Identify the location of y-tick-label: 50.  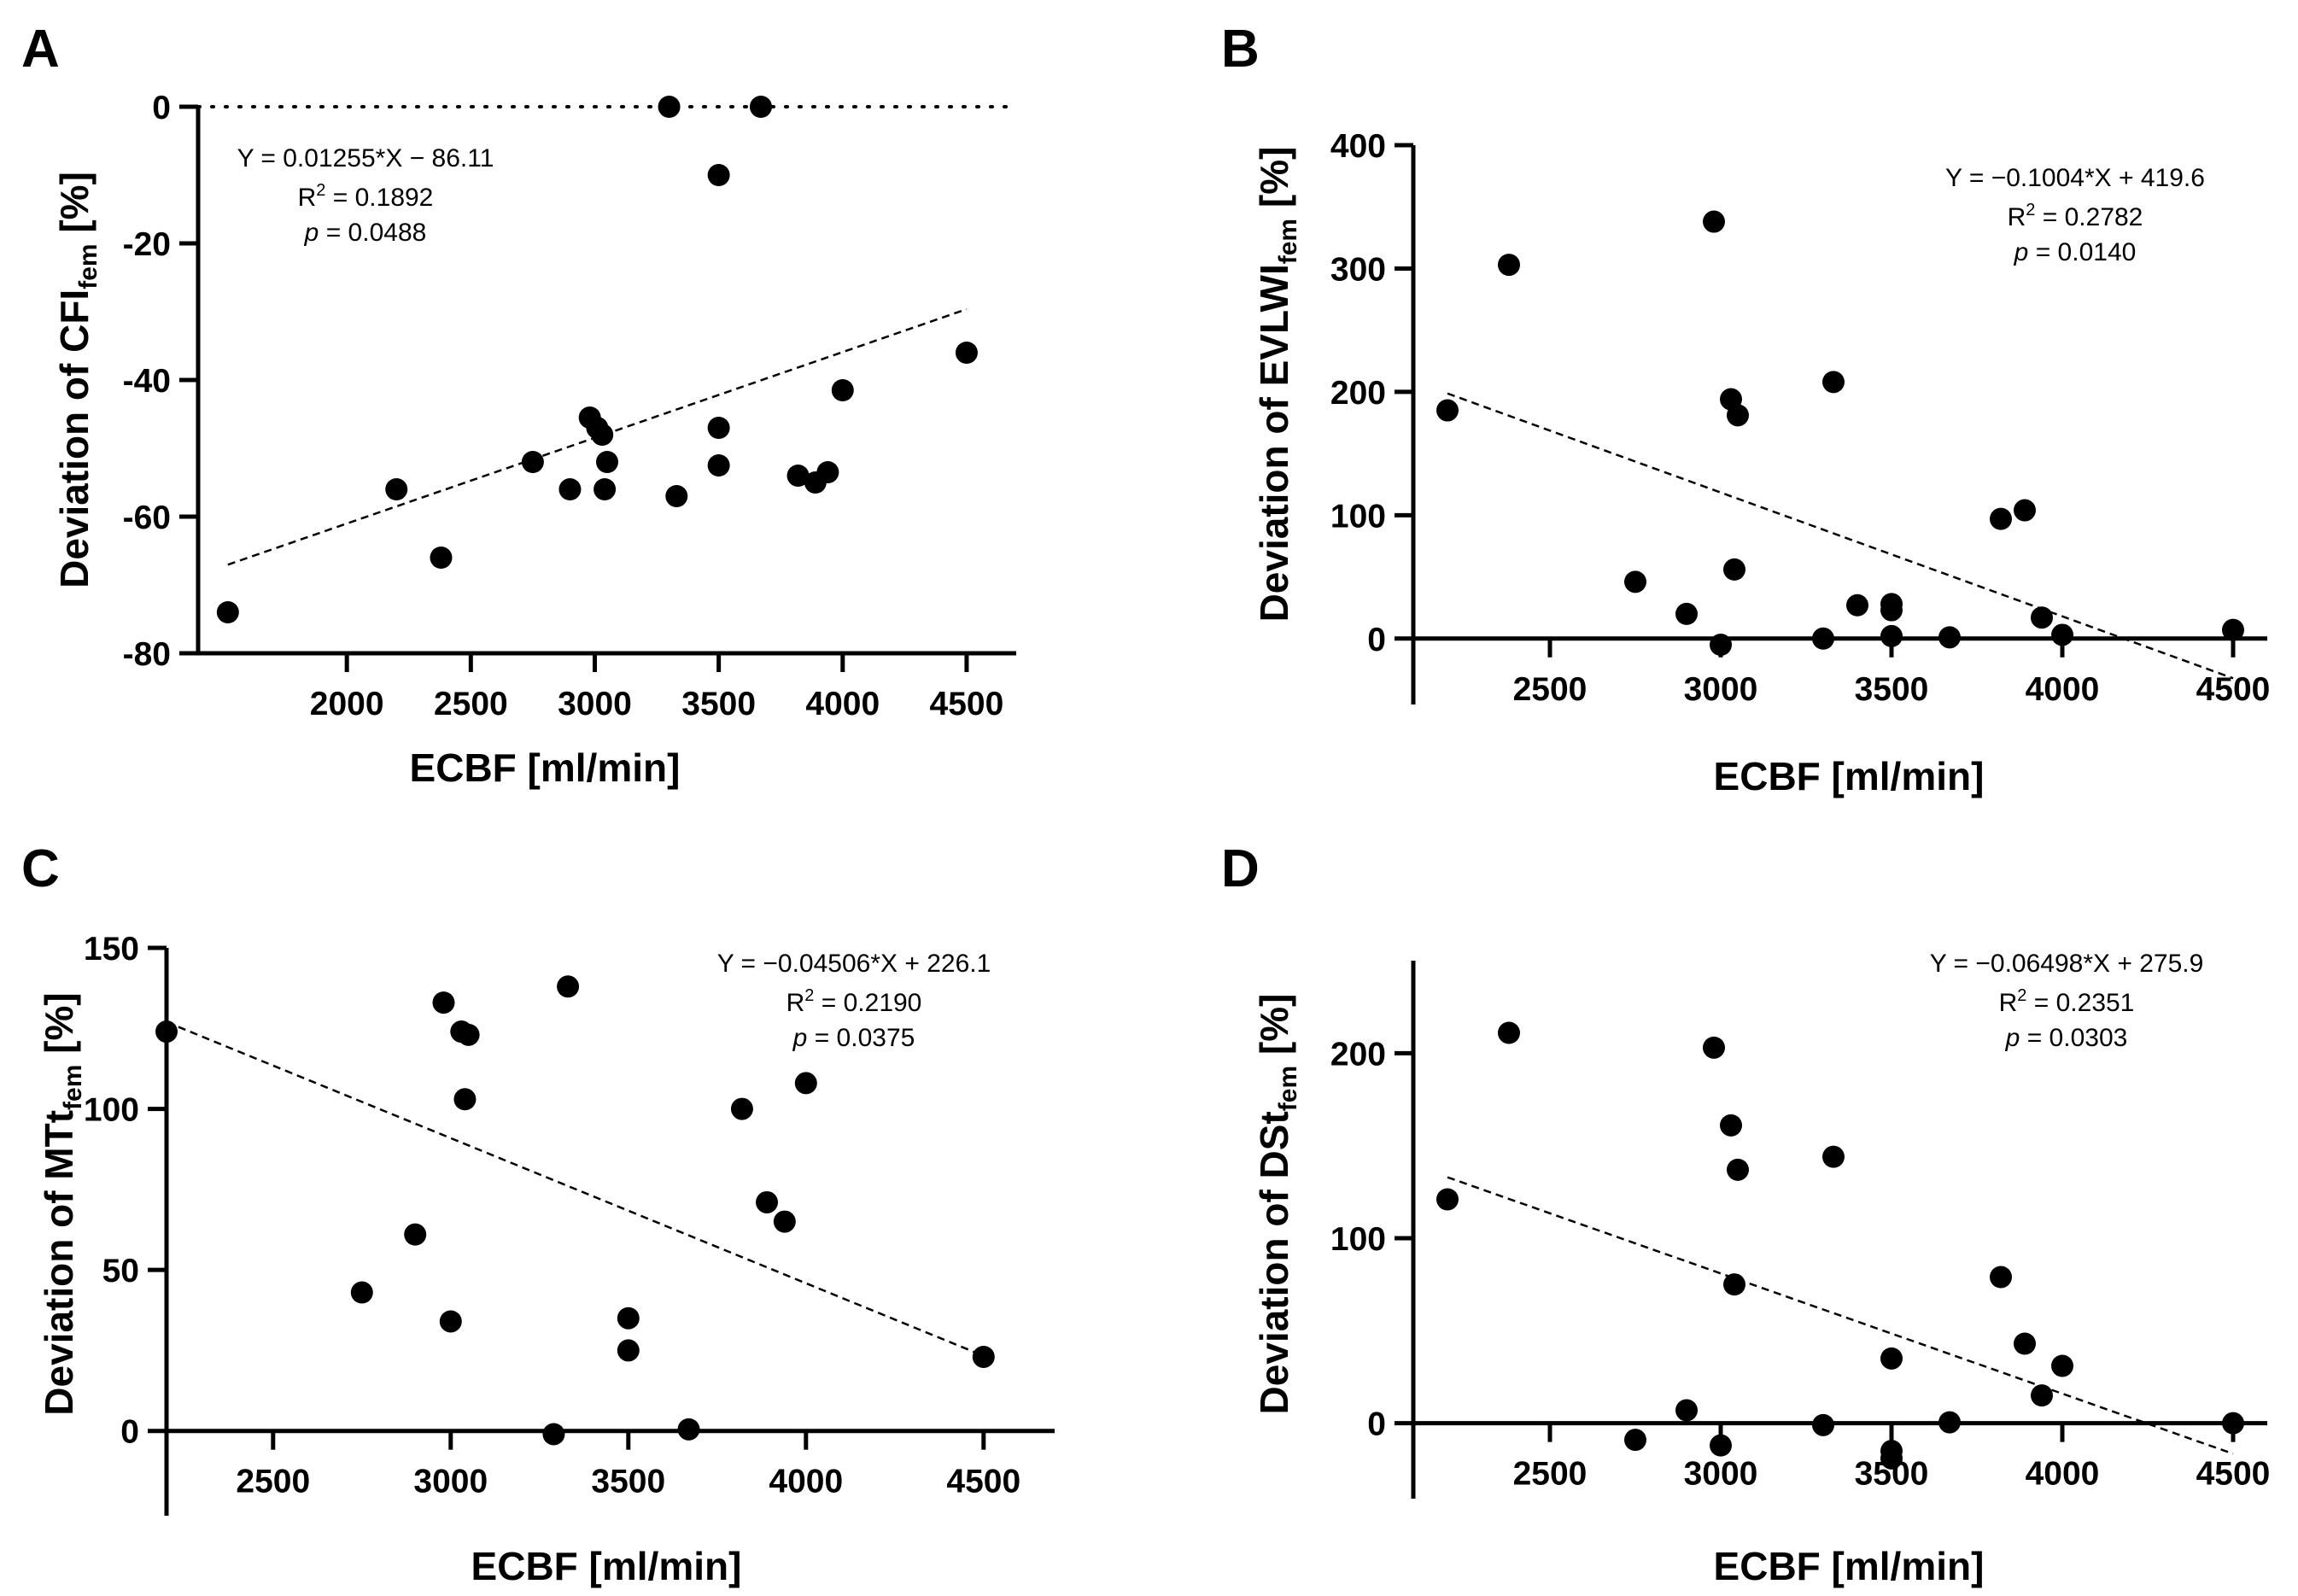
(120, 1271).